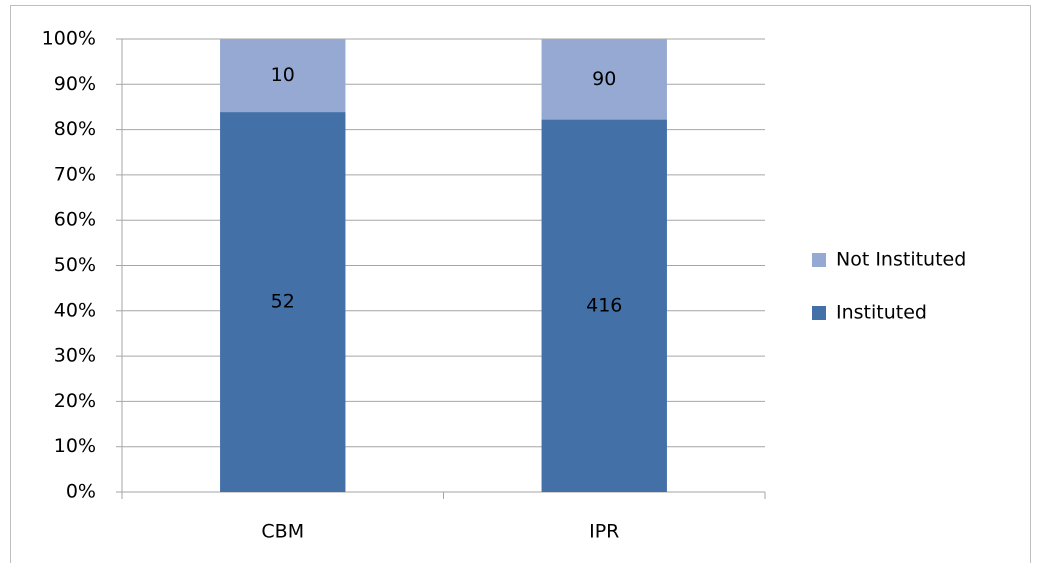  What do you see at coordinates (901, 260) in the screenshot?
I see `legend-label: Not Instituted` at bounding box center [901, 260].